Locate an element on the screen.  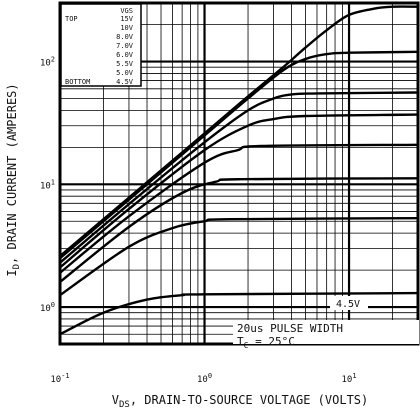
legend-bottom-label: BOTTOM is located at coordinates (77, 82).